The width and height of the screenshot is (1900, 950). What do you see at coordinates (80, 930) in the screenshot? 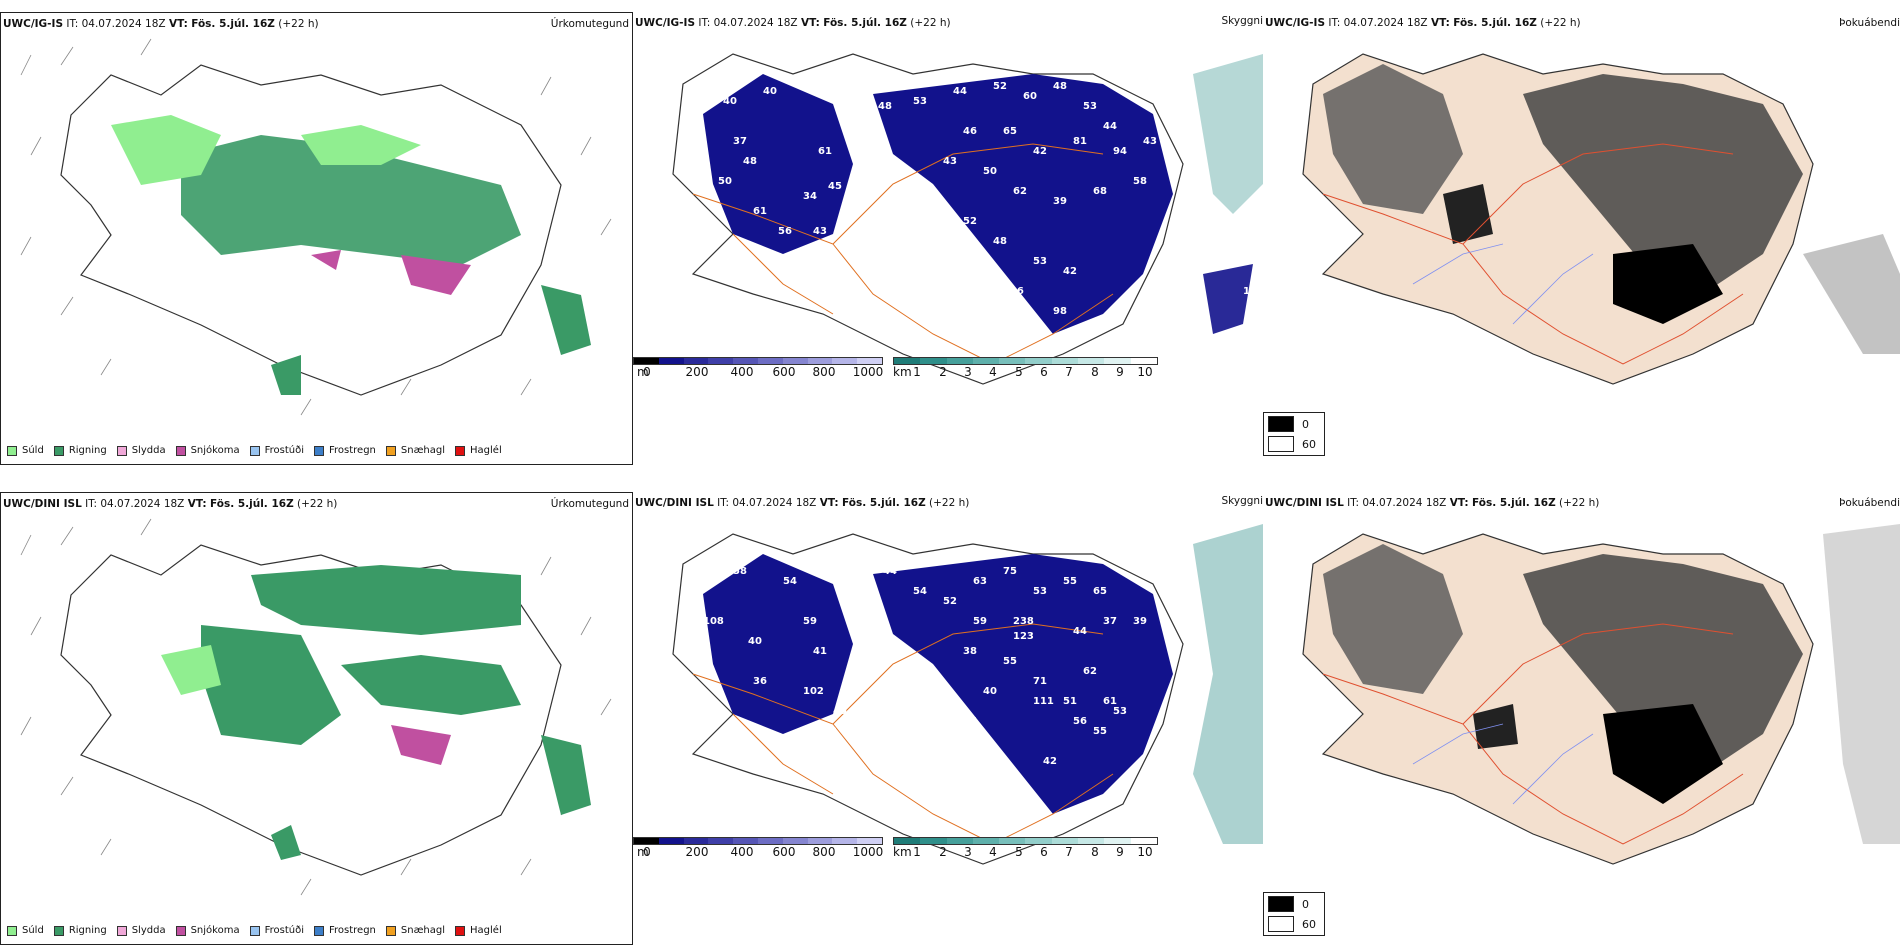
I see `legend-item: Rigning` at bounding box center [80, 930].